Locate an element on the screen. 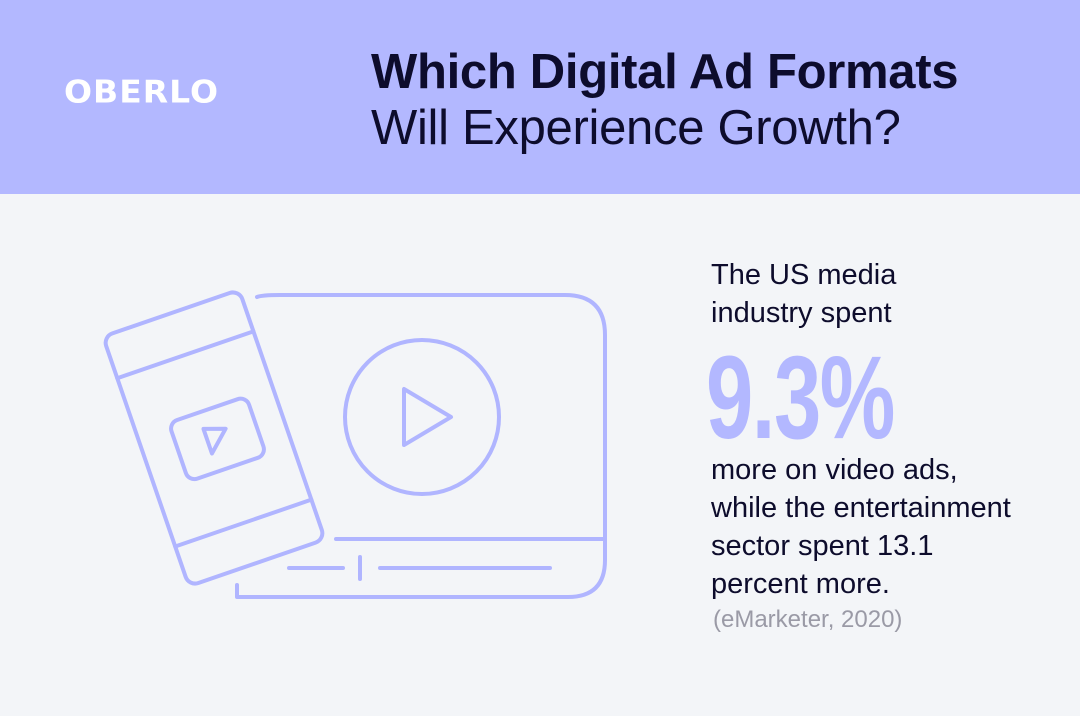  stat-intro-line-2: industry spent is located at coordinates (801, 313).